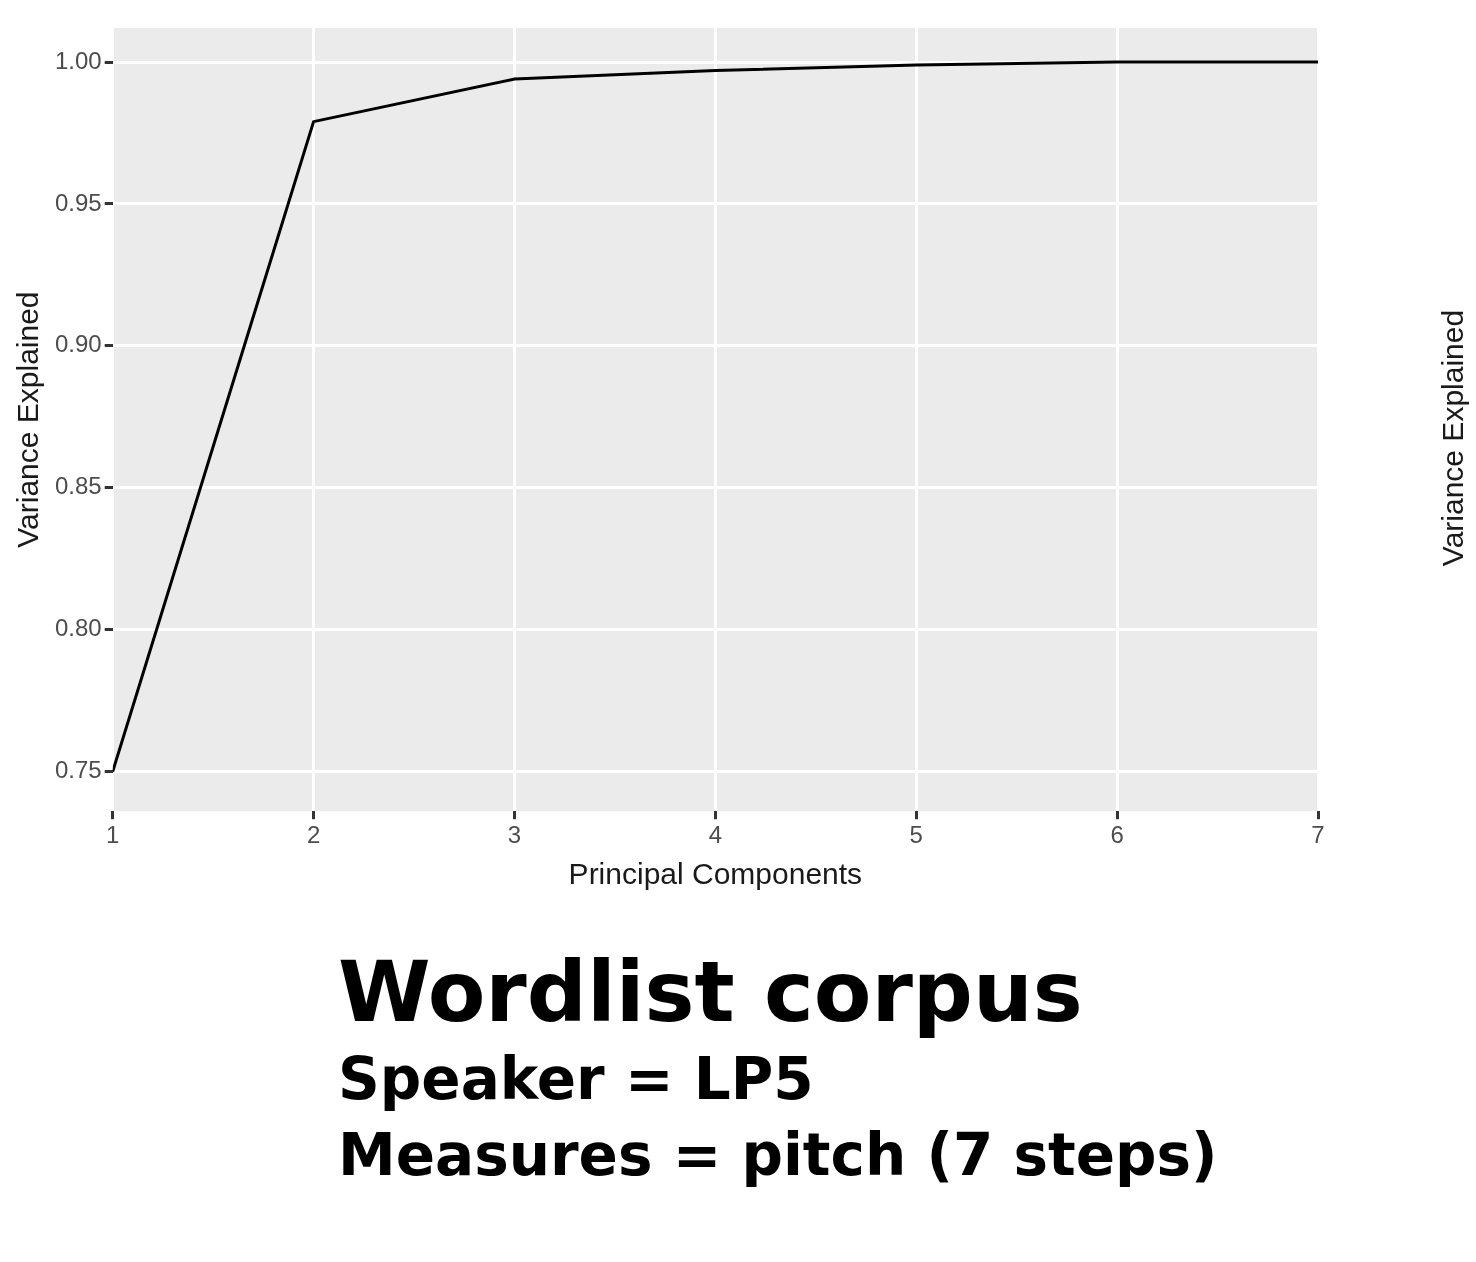 The width and height of the screenshot is (1476, 1262). What do you see at coordinates (78, 344) in the screenshot?
I see `y-tick-label: 0.90` at bounding box center [78, 344].